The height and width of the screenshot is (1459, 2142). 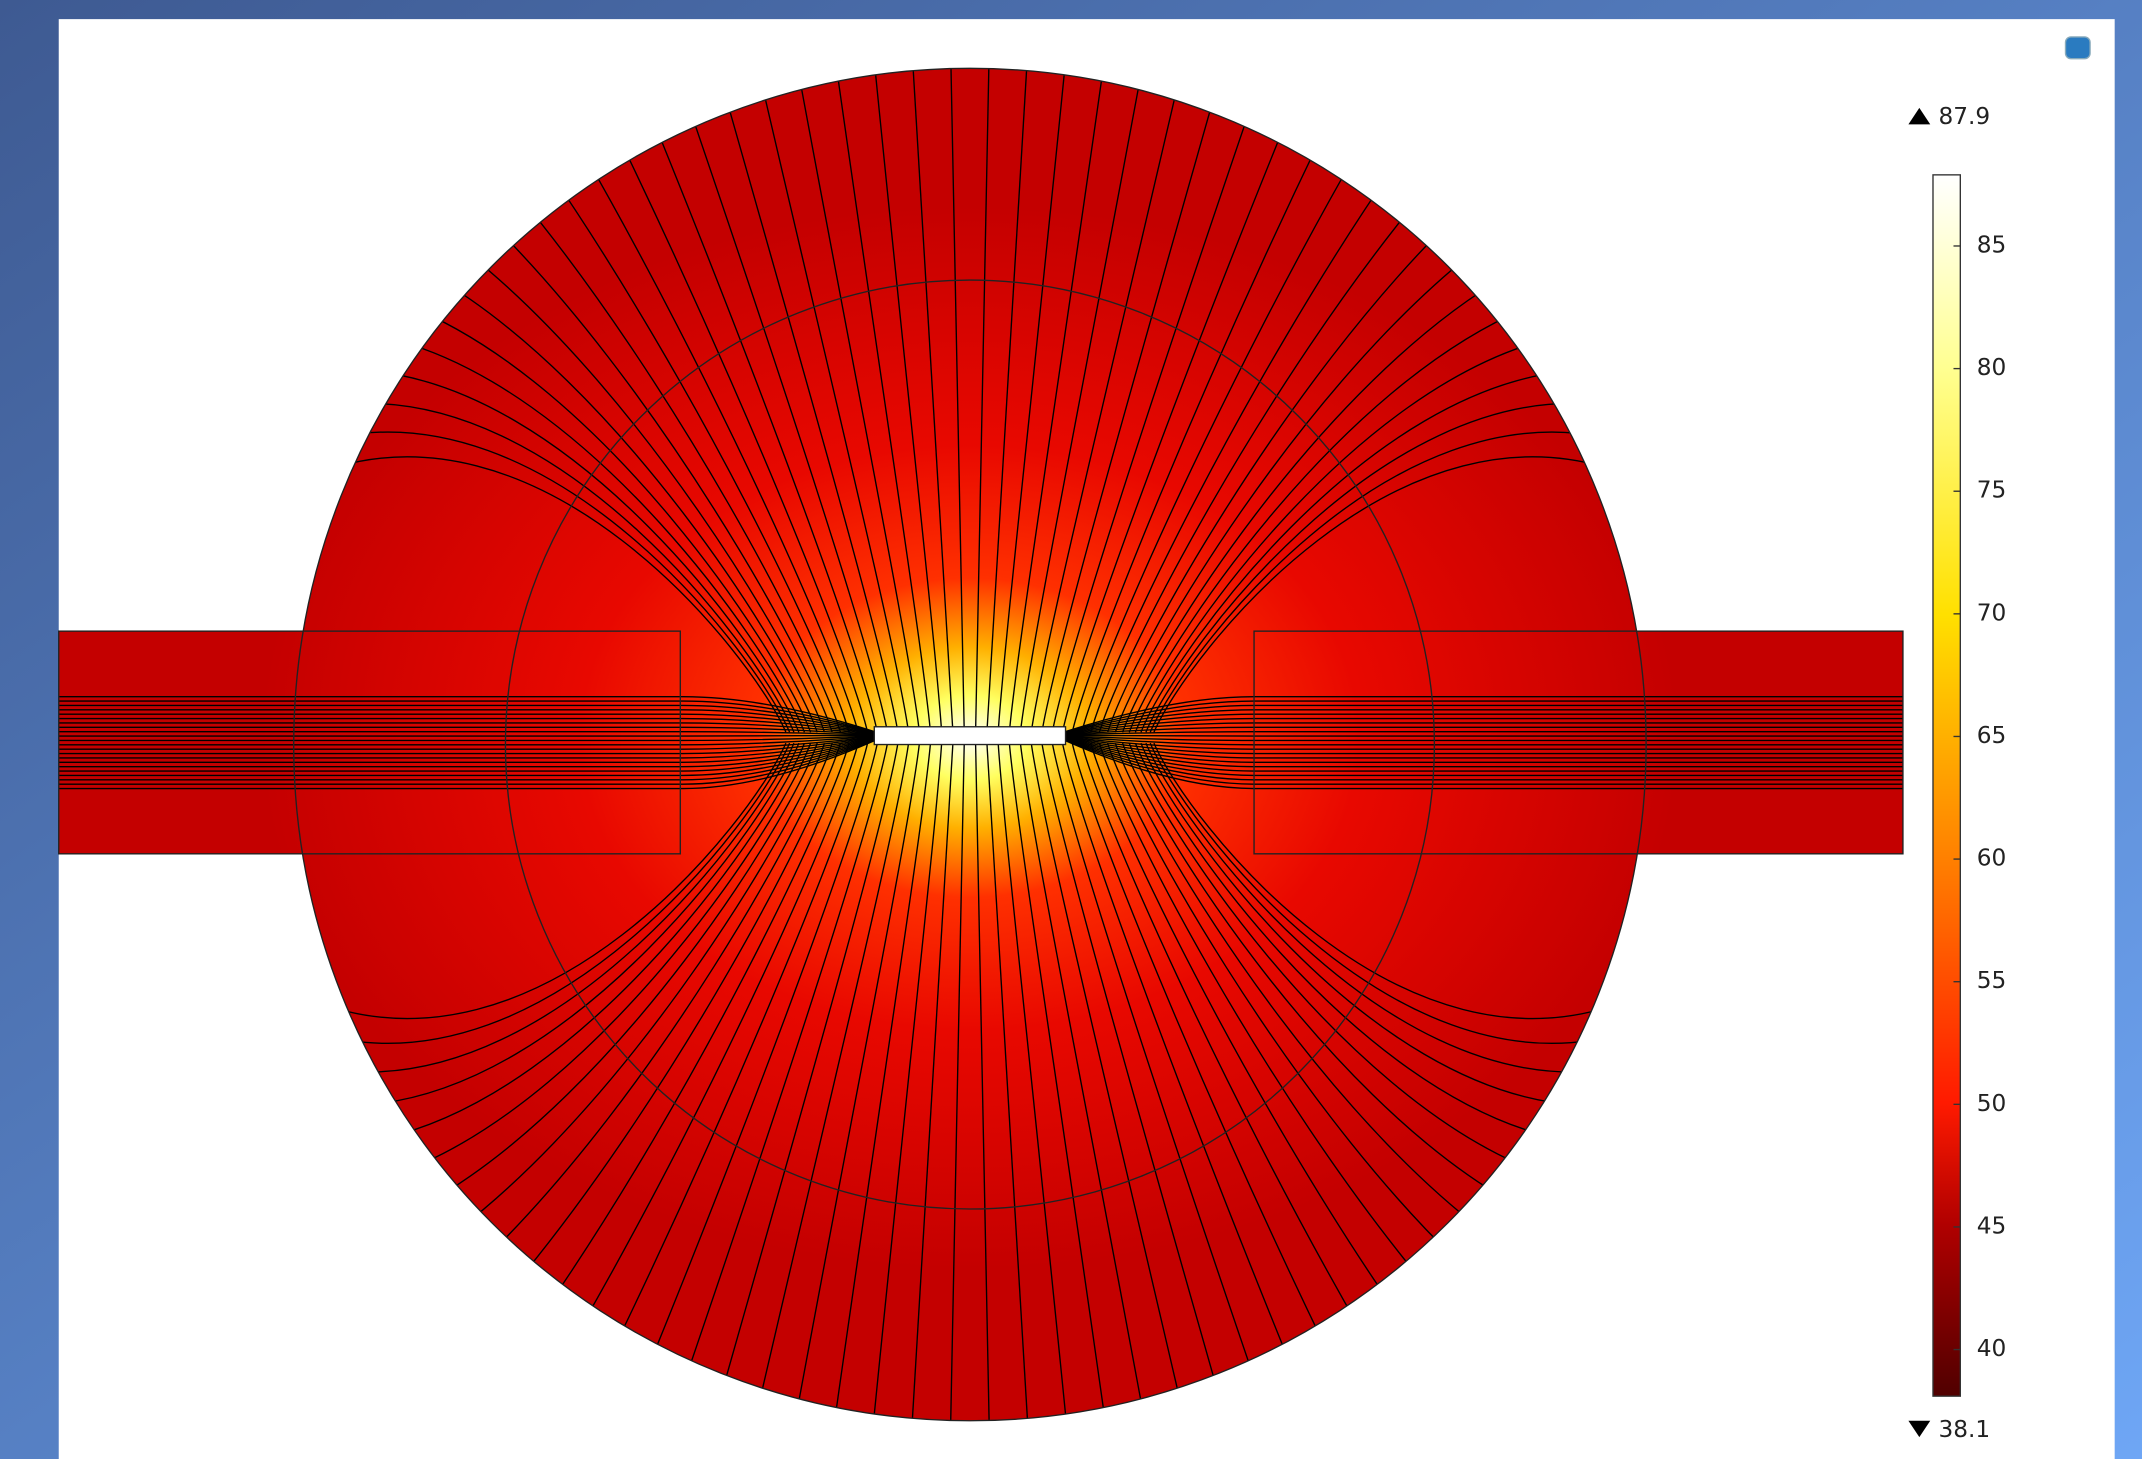 What do you see at coordinates (1992, 735) in the screenshot?
I see `tick-label: 65` at bounding box center [1992, 735].